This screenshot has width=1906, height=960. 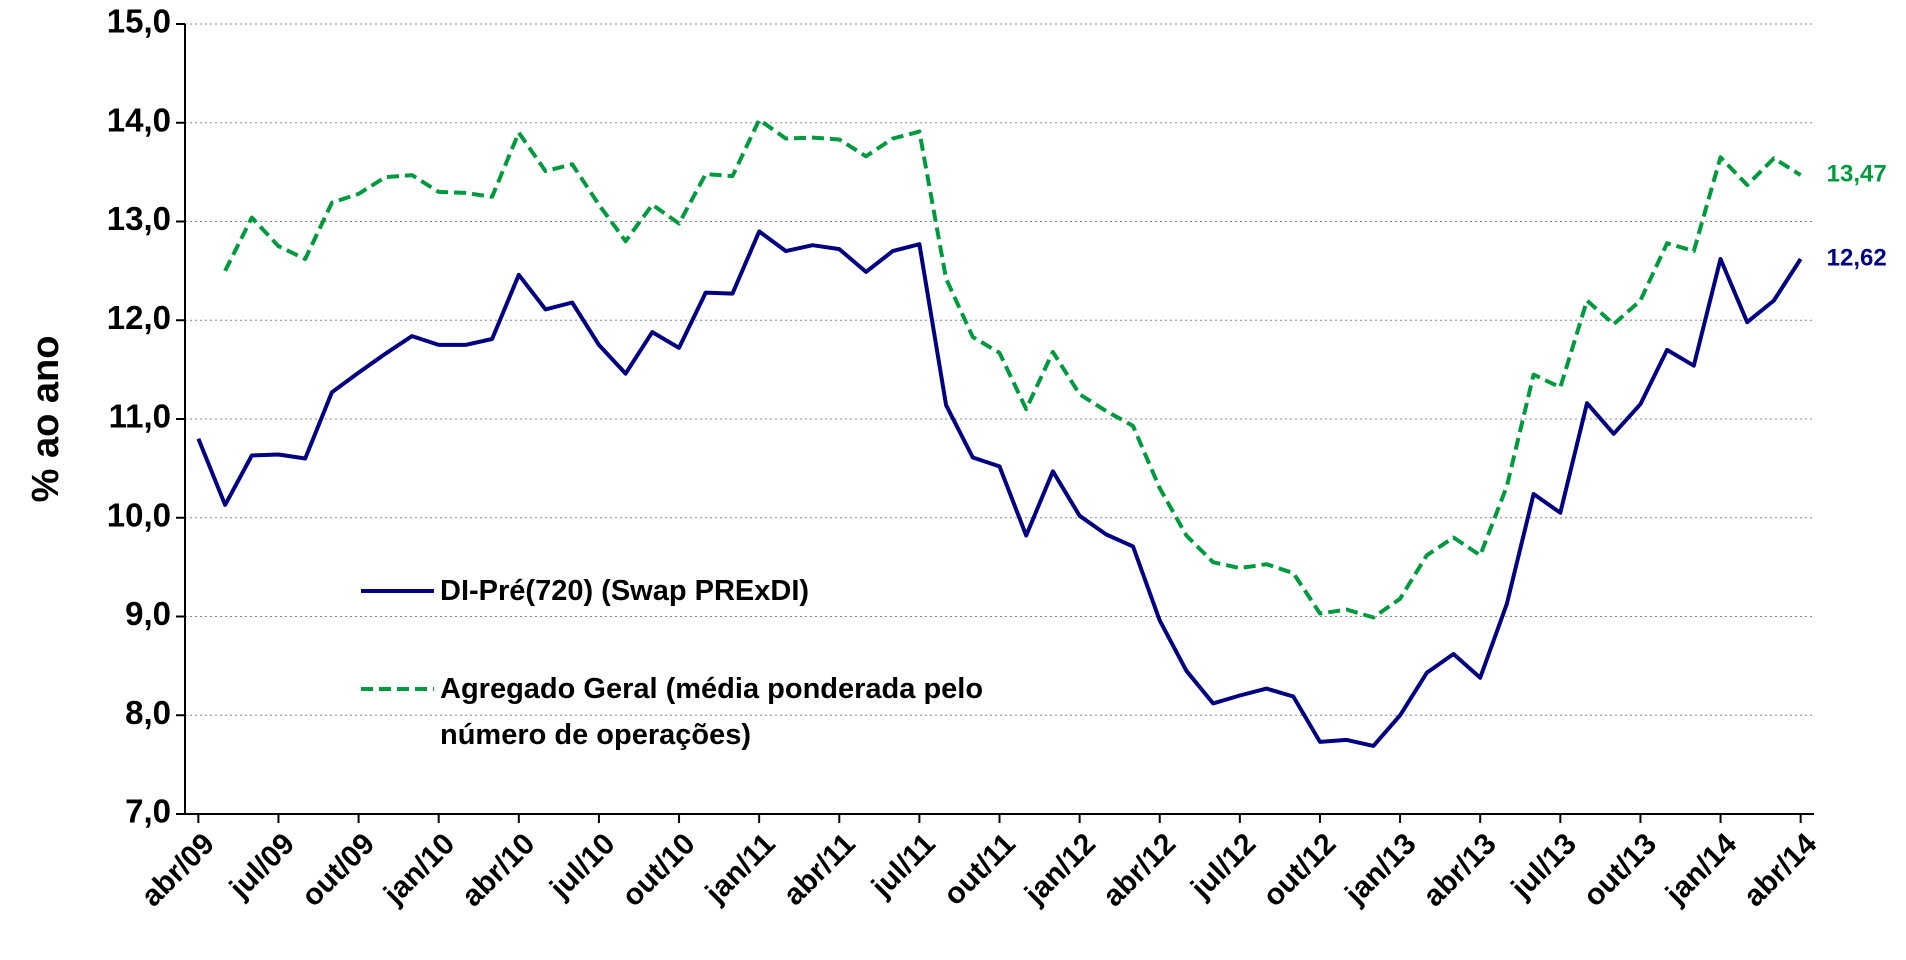 What do you see at coordinates (979, 869) in the screenshot?
I see `x-tick-label: out/11` at bounding box center [979, 869].